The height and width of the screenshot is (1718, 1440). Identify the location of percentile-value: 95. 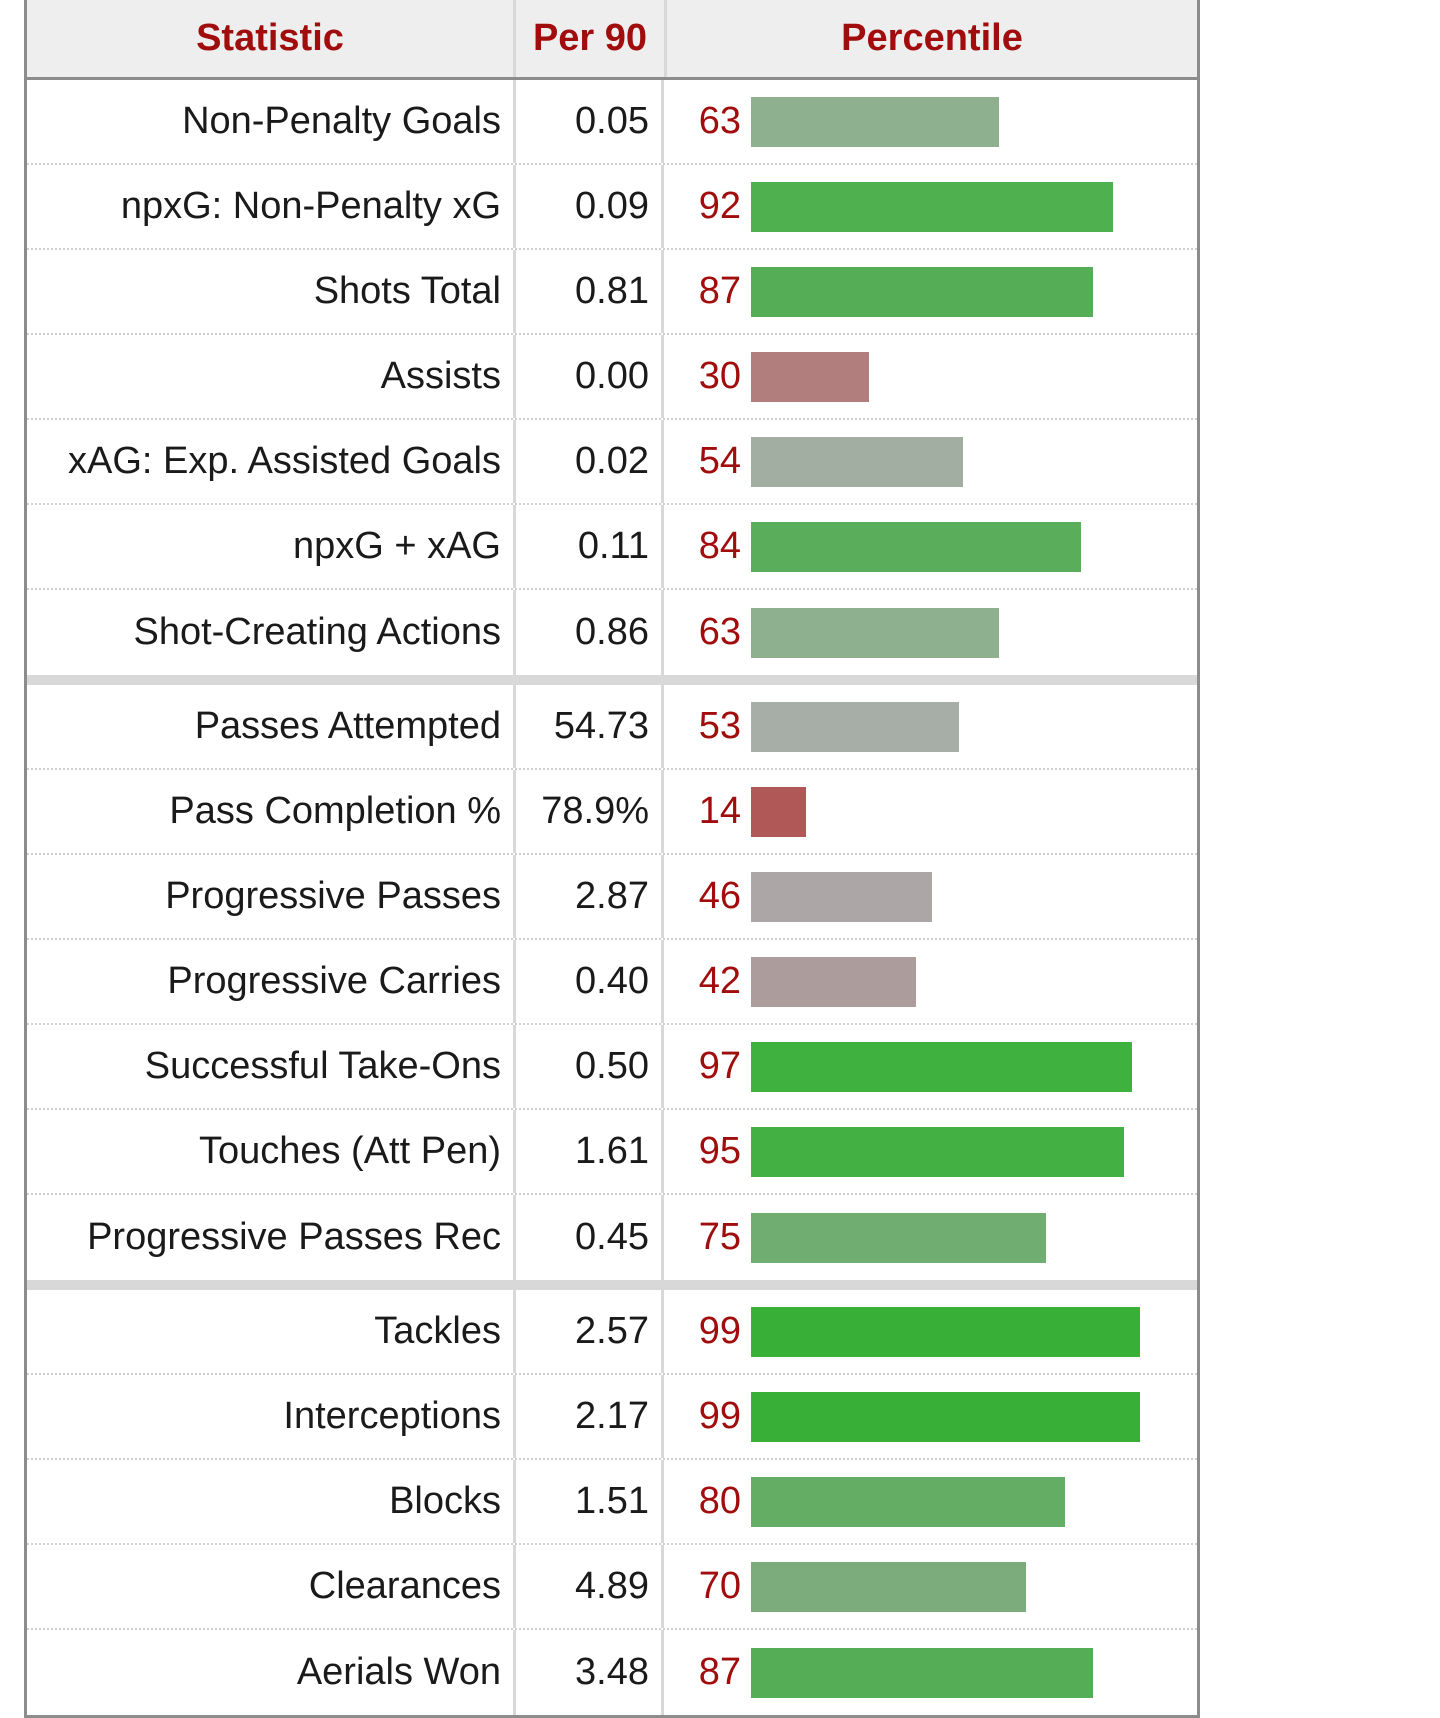
(719, 1151).